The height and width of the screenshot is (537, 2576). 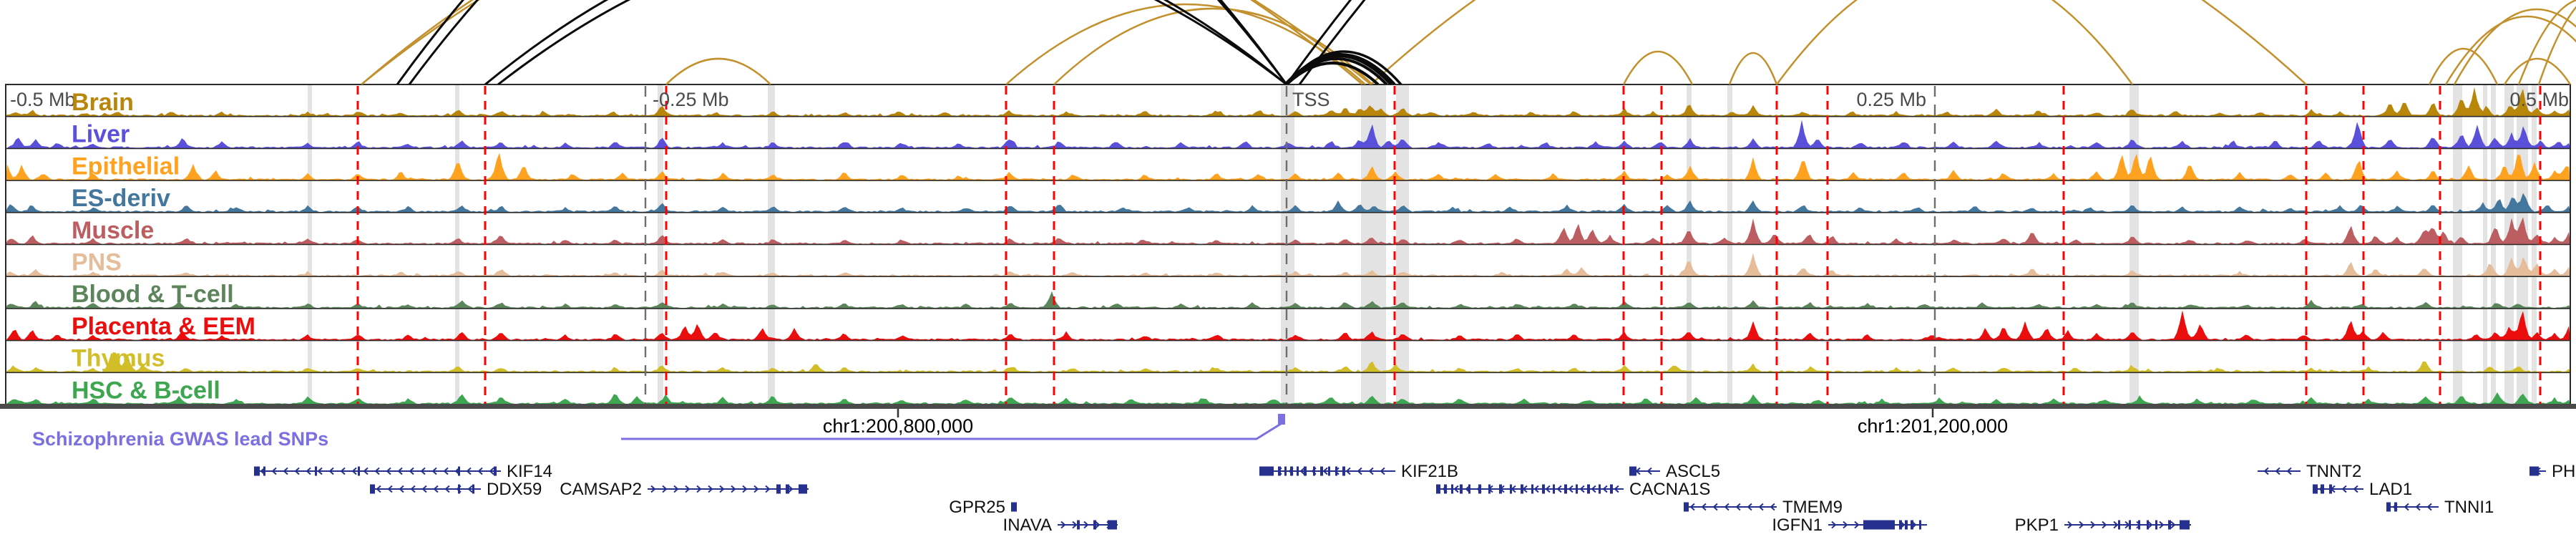 What do you see at coordinates (2539, 99) in the screenshot?
I see `scale-label: 0.5 Mb` at bounding box center [2539, 99].